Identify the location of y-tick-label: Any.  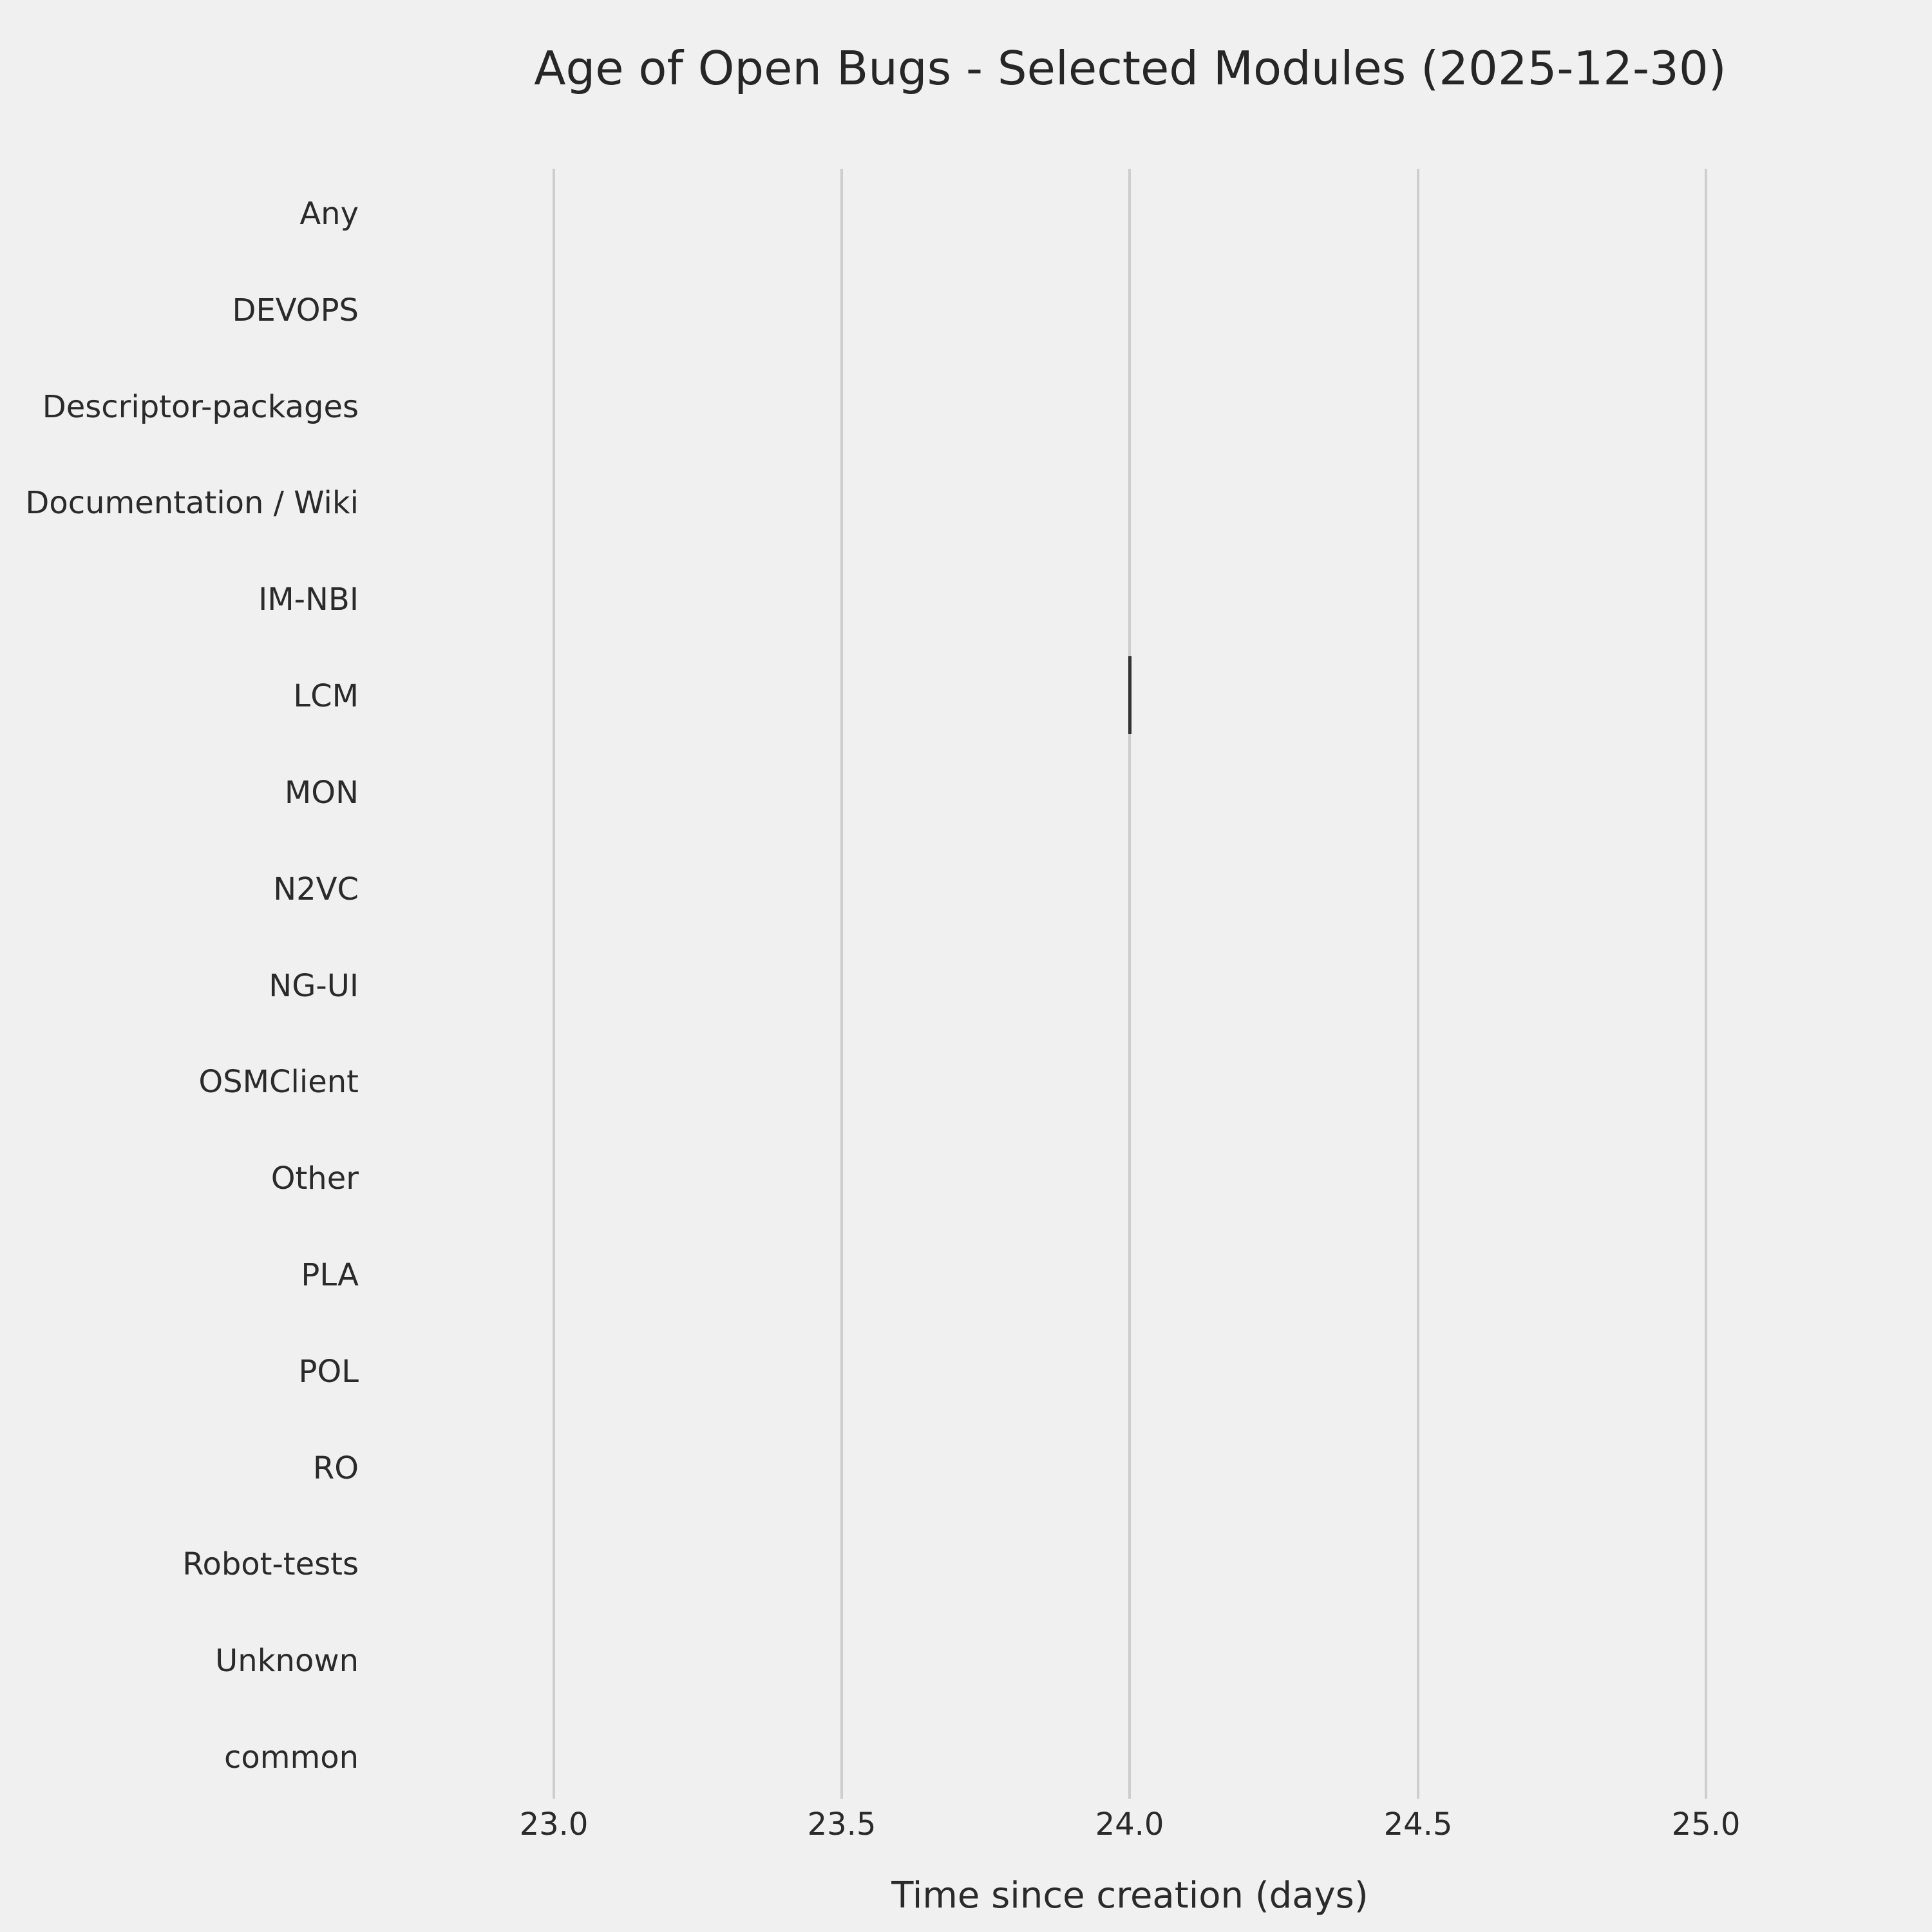
(329, 214).